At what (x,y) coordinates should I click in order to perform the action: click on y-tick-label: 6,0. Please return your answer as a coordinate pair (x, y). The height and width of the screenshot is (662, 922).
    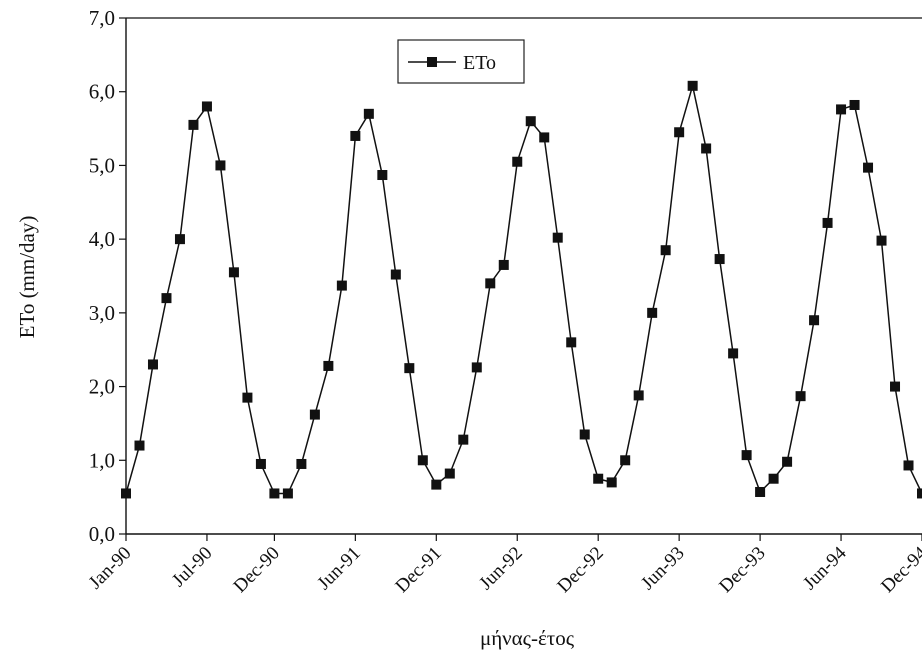
    Looking at the image, I should click on (102, 92).